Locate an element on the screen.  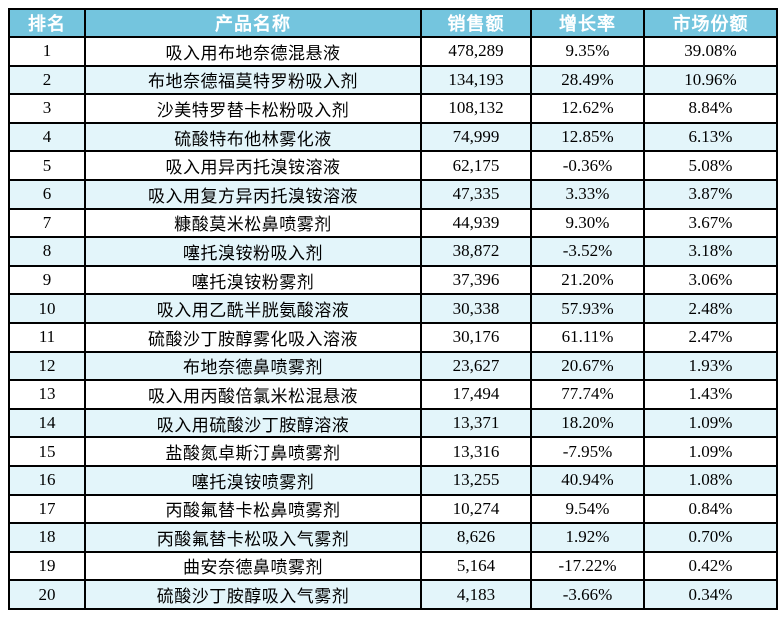
sales-cell: 10,274 is located at coordinates (476, 509).